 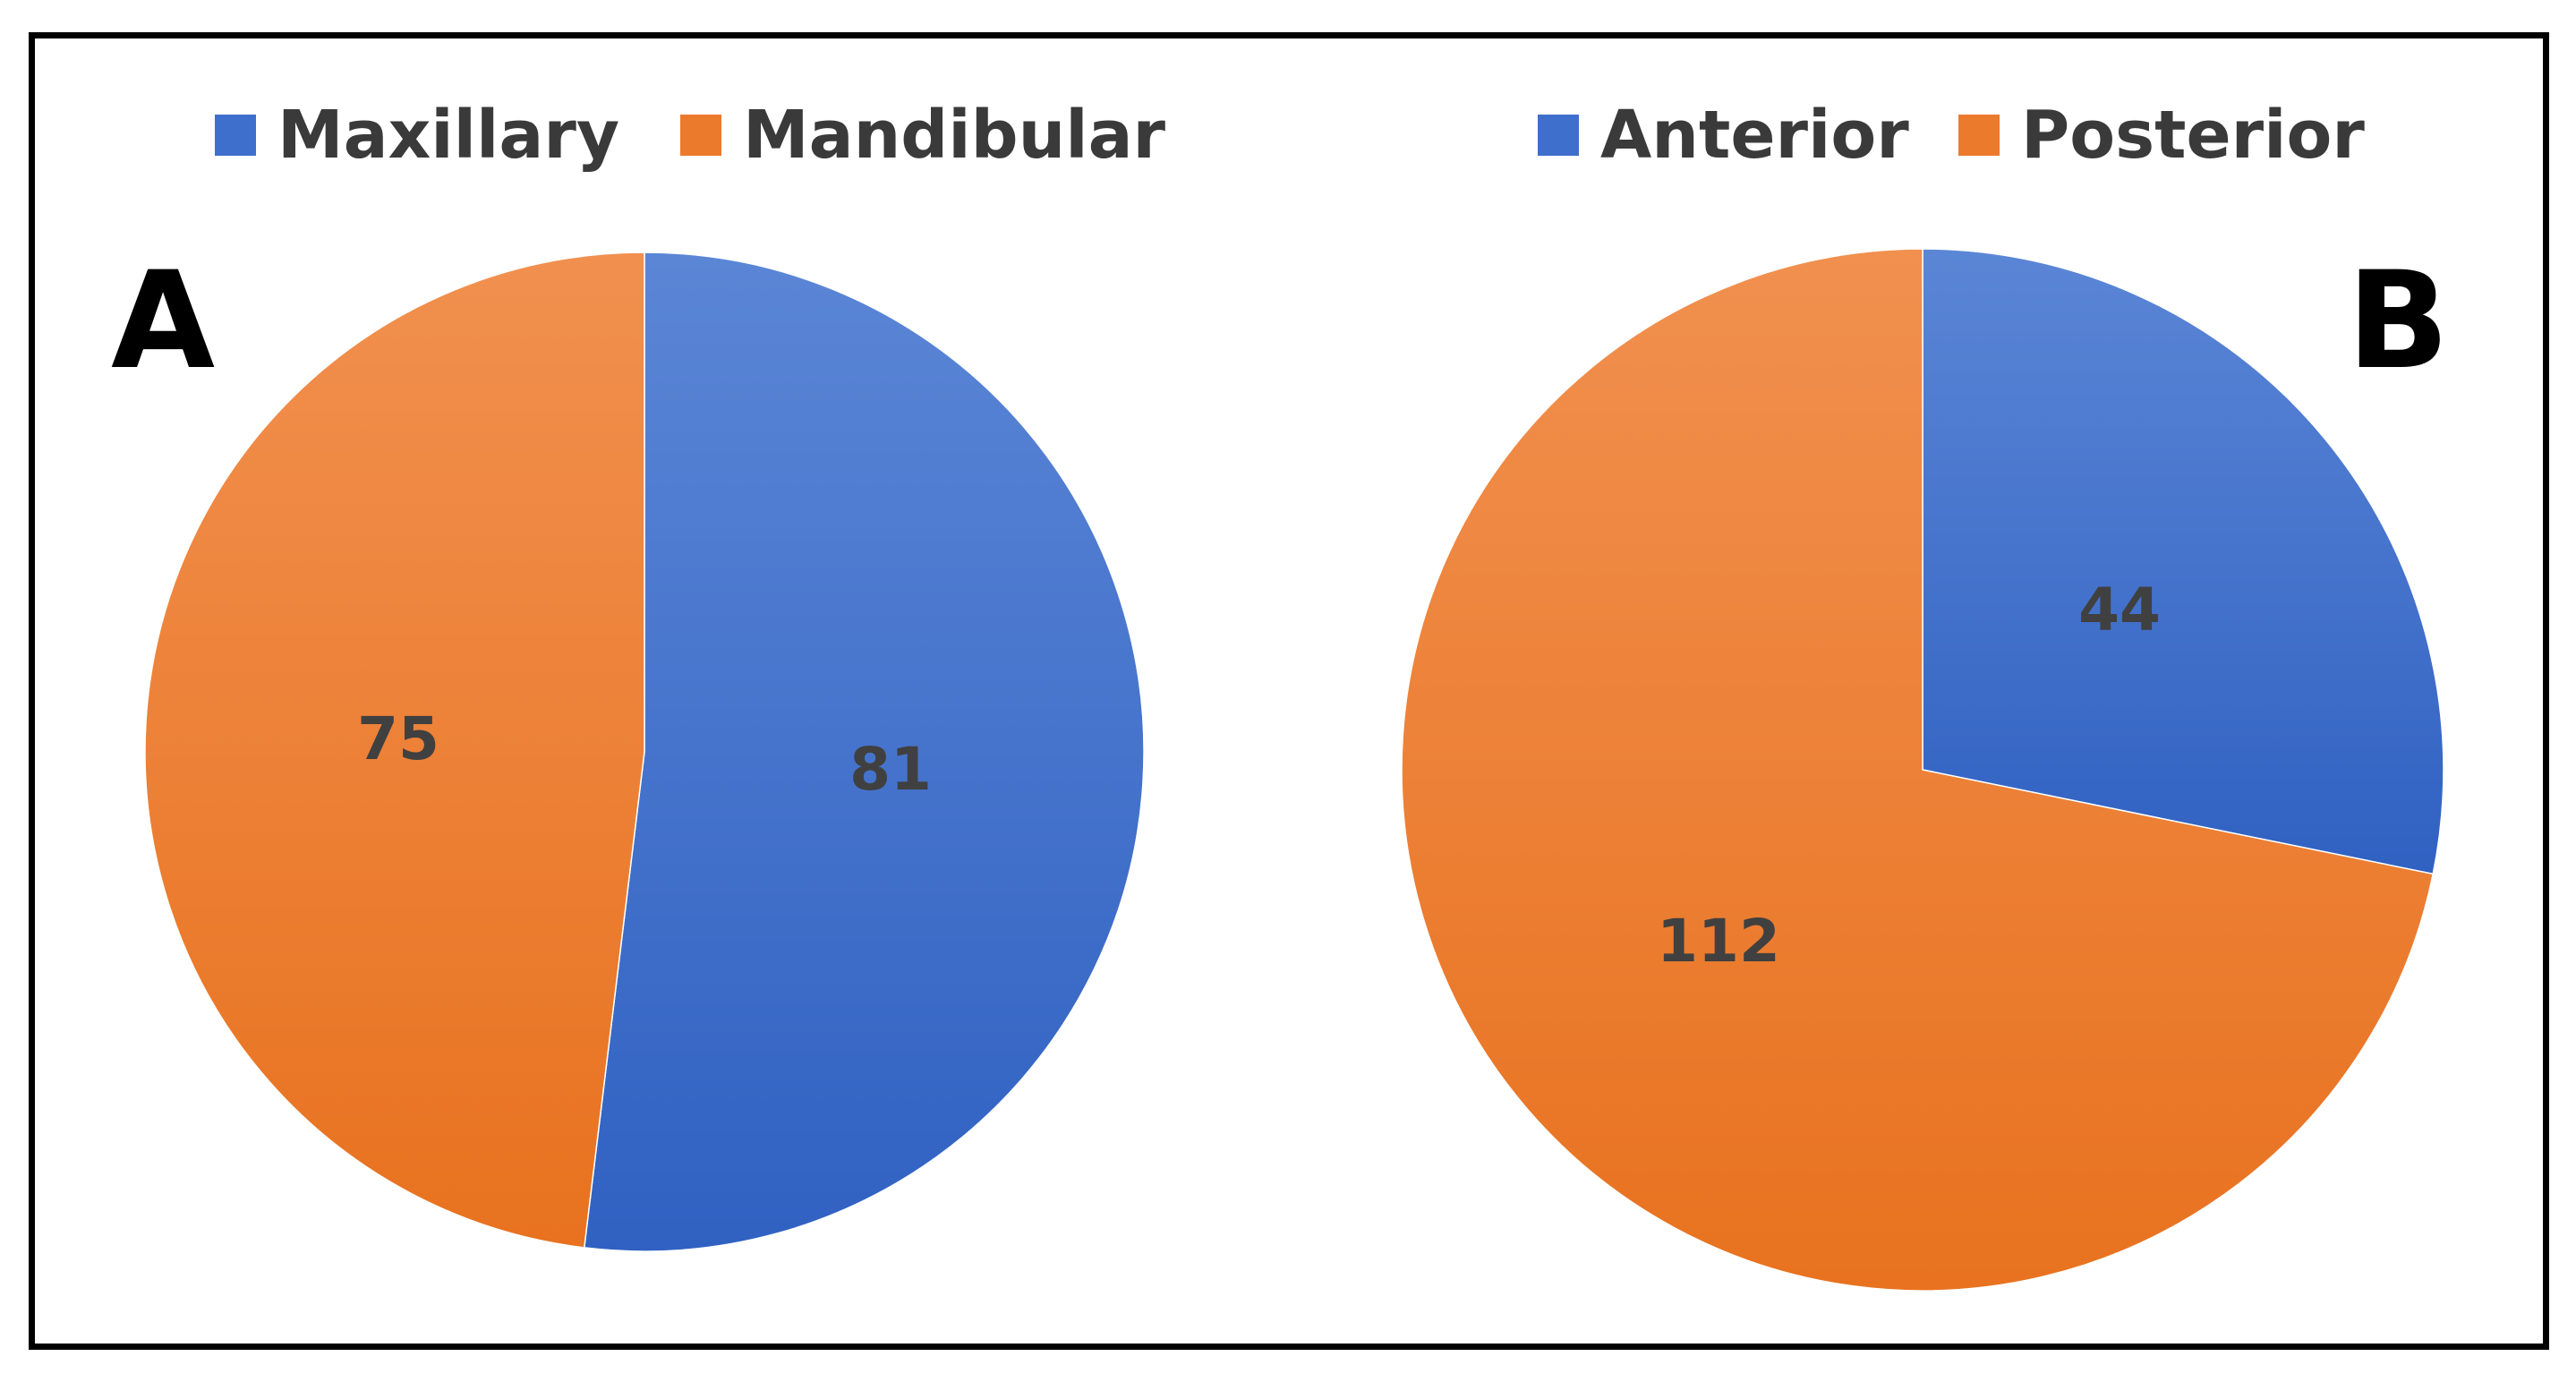 What do you see at coordinates (954, 135) in the screenshot?
I see `legend-label-mandibular: Mandibular` at bounding box center [954, 135].